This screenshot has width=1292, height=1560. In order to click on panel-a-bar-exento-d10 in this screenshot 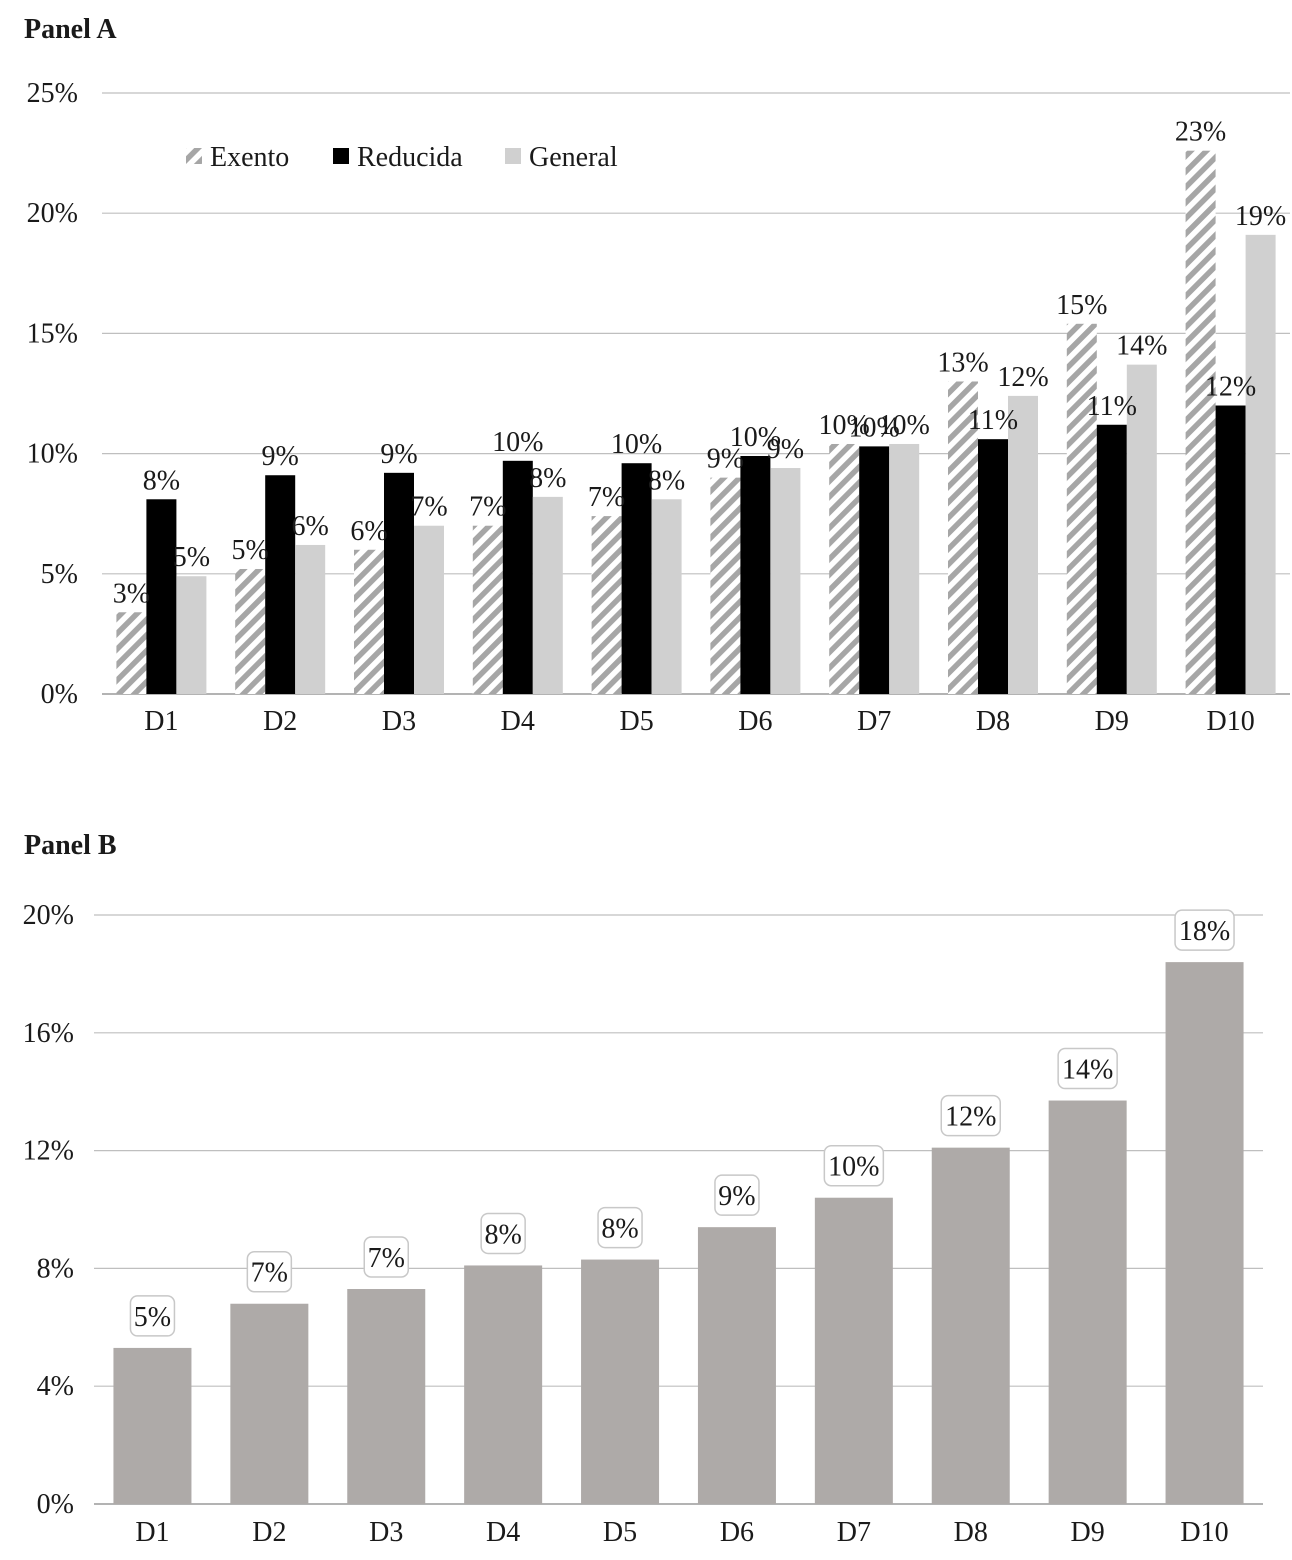, I will do `click(1200, 422)`.